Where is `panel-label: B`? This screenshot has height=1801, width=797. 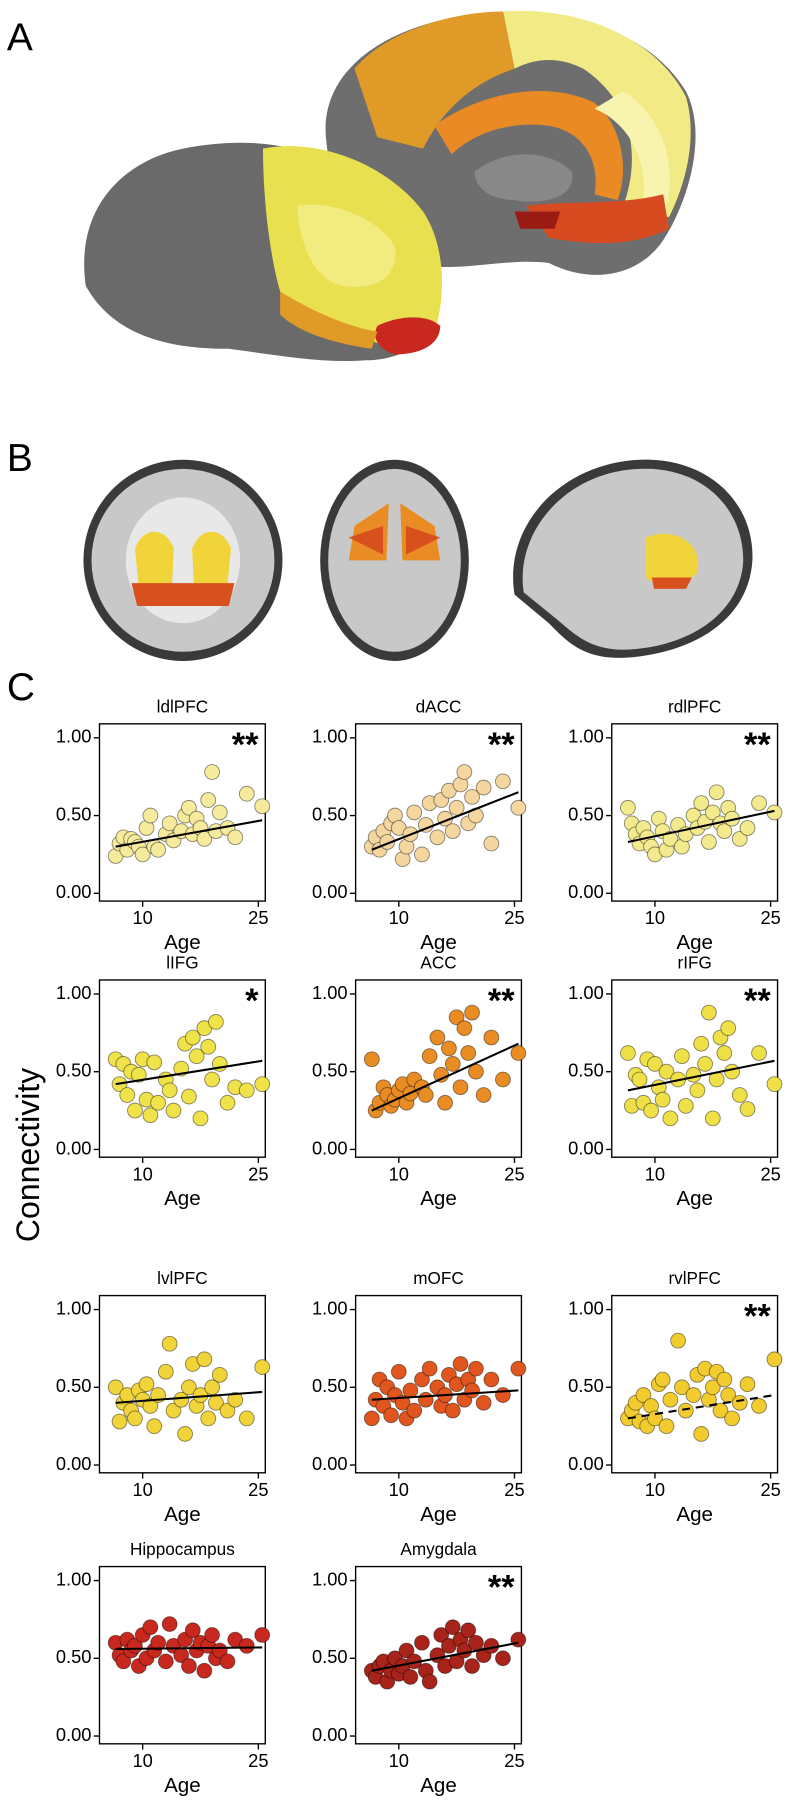
panel-label: B is located at coordinates (20, 458).